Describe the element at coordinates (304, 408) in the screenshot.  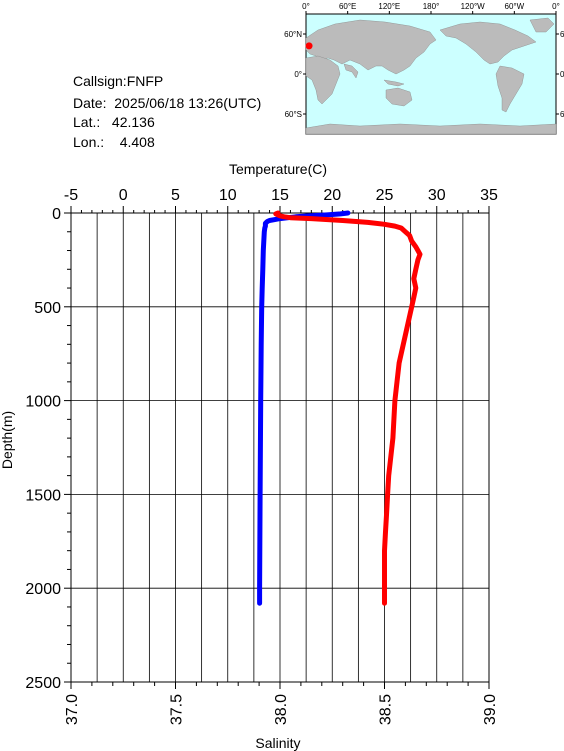
I see `temperature-profile-line` at that location.